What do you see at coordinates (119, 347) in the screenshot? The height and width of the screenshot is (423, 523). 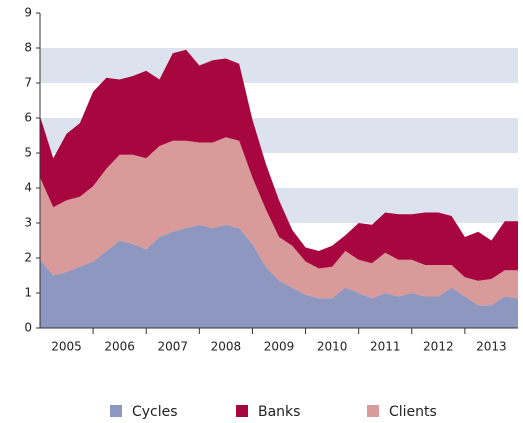 I see `x-tick-label: 2006` at bounding box center [119, 347].